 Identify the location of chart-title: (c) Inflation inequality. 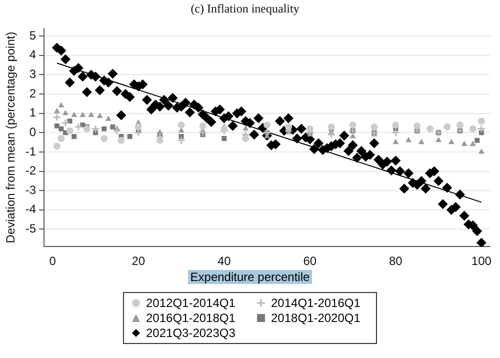
(245, 8).